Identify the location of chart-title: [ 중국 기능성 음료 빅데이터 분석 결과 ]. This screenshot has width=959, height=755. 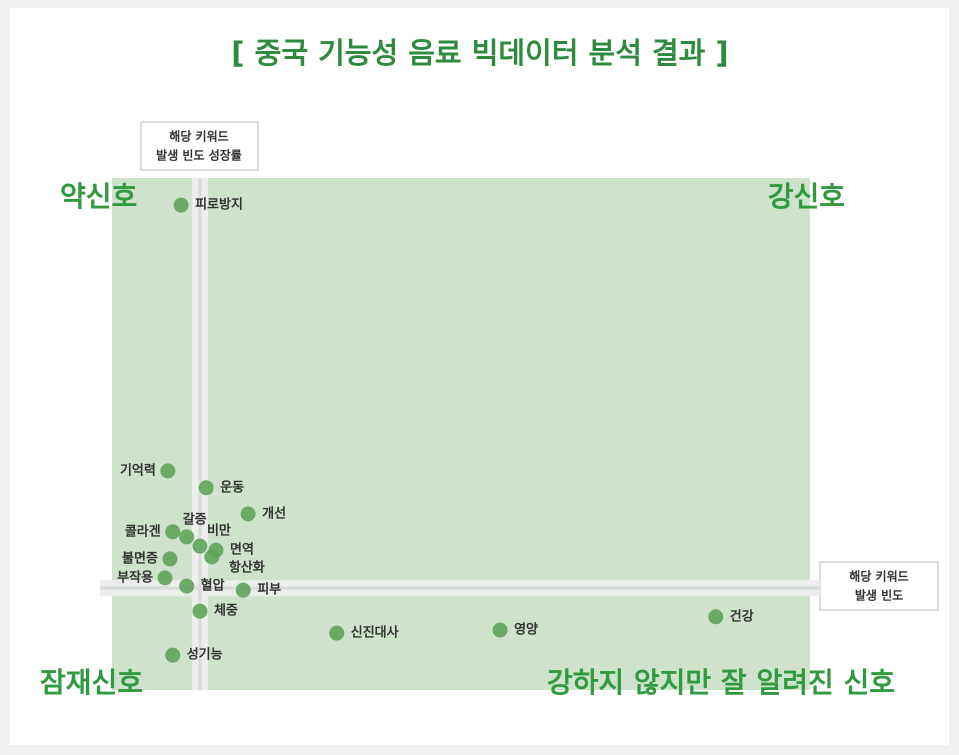
(479, 53).